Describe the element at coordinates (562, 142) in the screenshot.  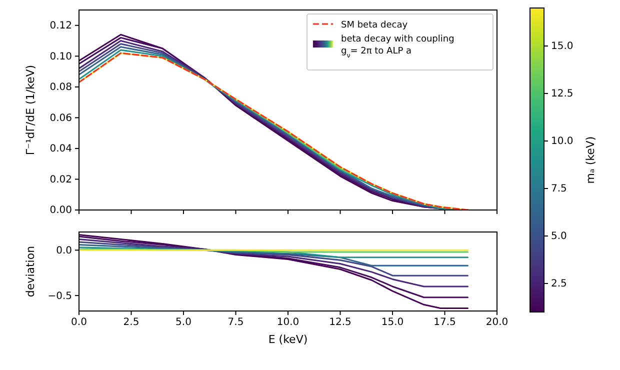
I see `color-bar-label: 10.0` at that location.